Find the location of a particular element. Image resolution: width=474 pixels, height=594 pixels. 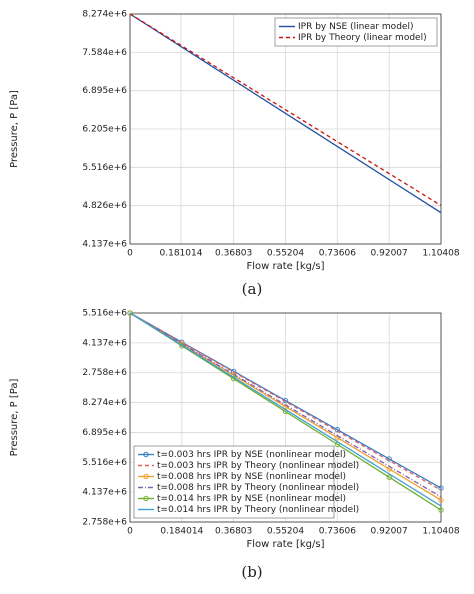

legend-label: t=0.003 hrs IPR by NSE (nonlinear model) is located at coordinates (251, 455).